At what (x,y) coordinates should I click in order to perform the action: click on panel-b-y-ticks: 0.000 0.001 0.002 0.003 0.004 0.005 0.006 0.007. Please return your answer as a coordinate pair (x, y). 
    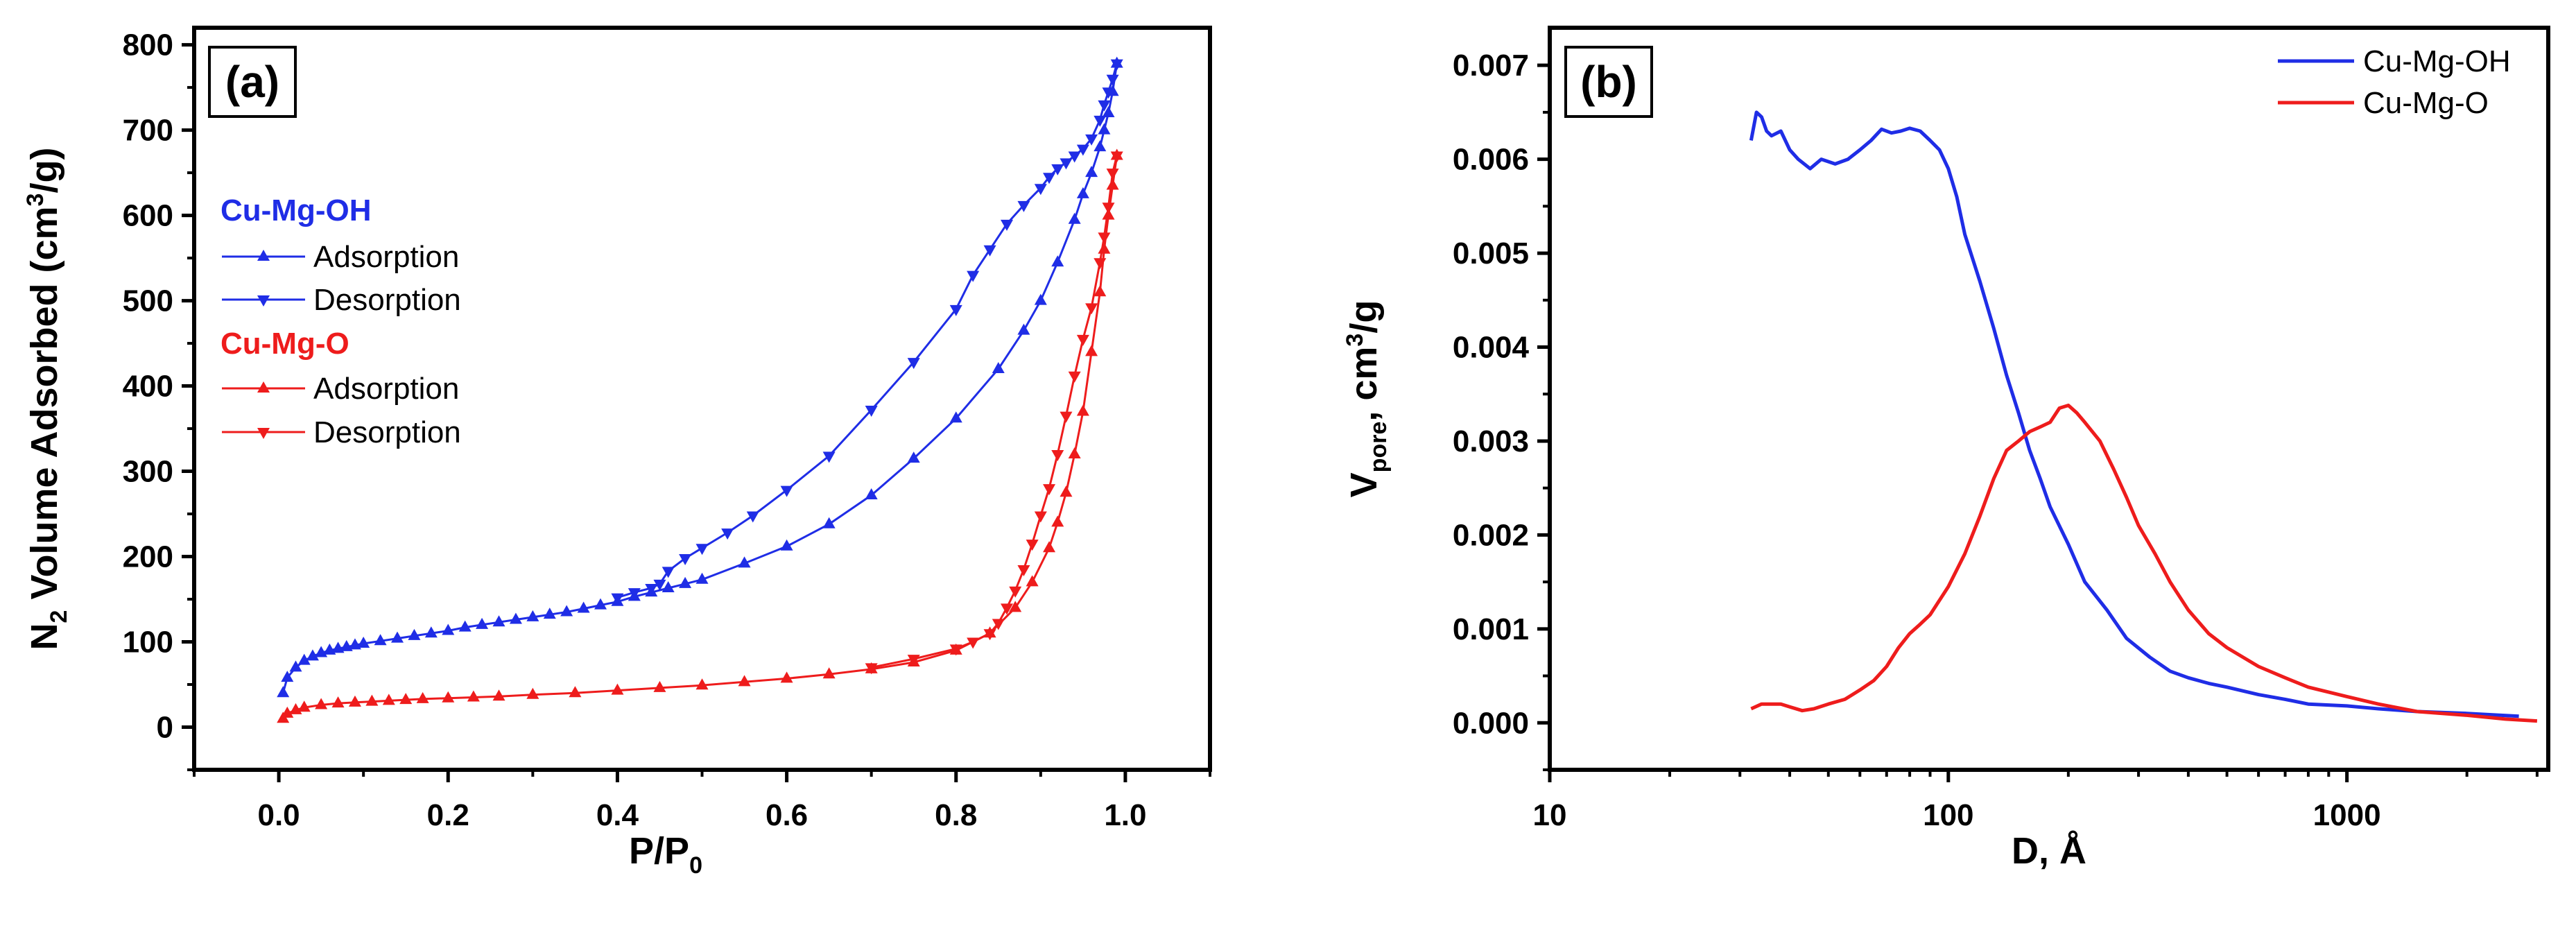
    Looking at the image, I should click on (1501, 410).